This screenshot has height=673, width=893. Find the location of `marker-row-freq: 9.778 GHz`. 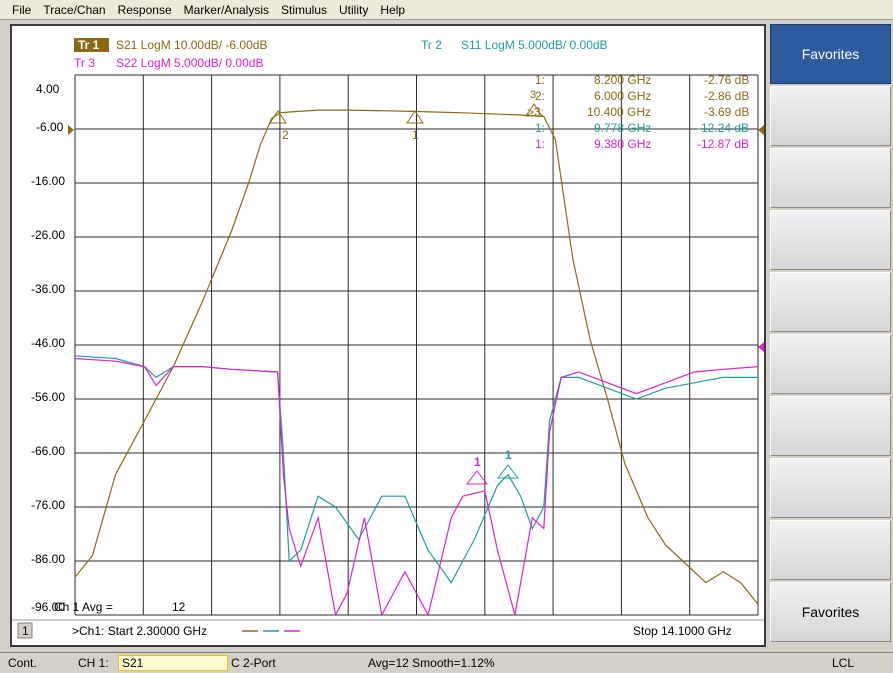

marker-row-freq: 9.778 GHz is located at coordinates (622, 128).